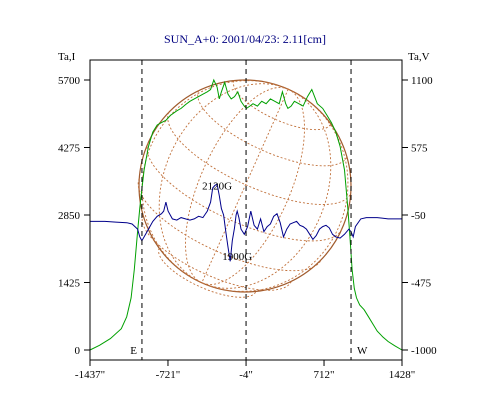 This screenshot has height=400, width=500. Describe the element at coordinates (245, 39) in the screenshot. I see `chart-title: SUN_A+0: 2001/04/23: 2.11[cm]` at that location.